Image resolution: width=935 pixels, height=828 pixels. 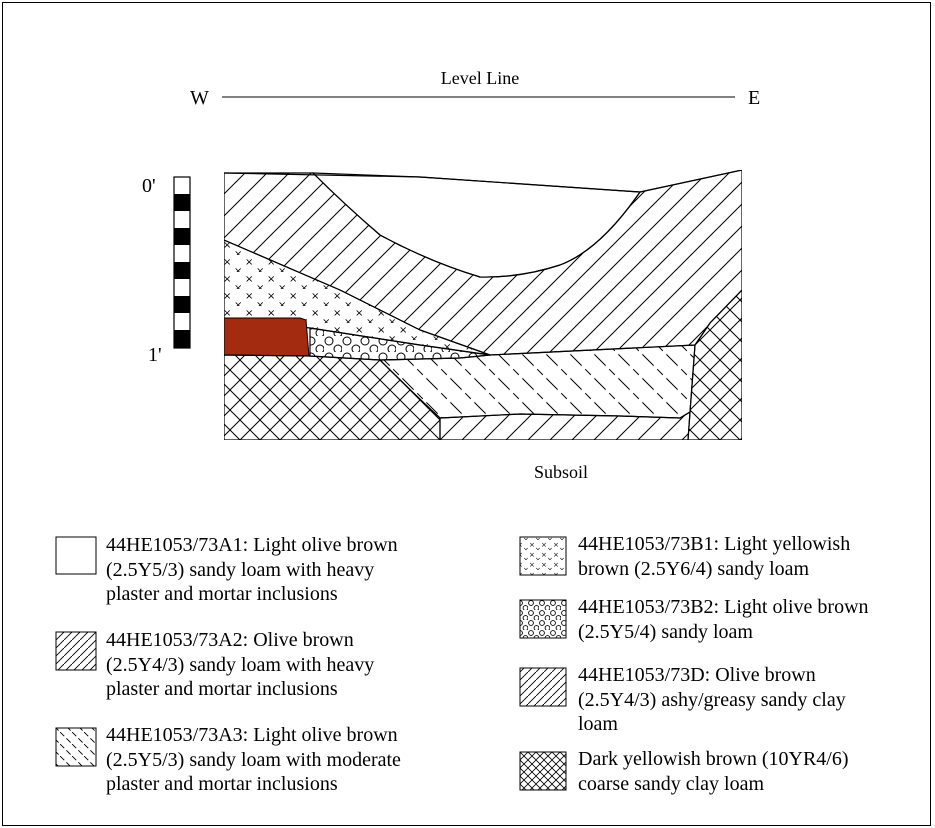 I want to click on level-line: Level Line W E, so click(x=475, y=88).